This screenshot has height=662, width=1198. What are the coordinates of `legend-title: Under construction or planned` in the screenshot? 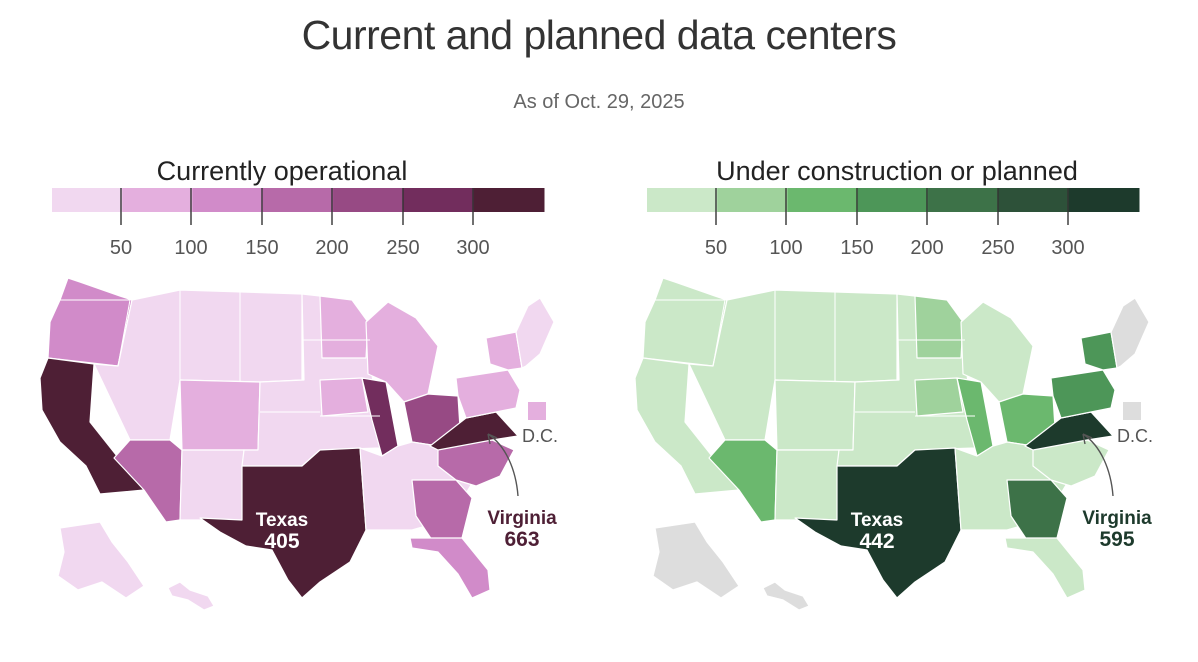 It's located at (897, 171).